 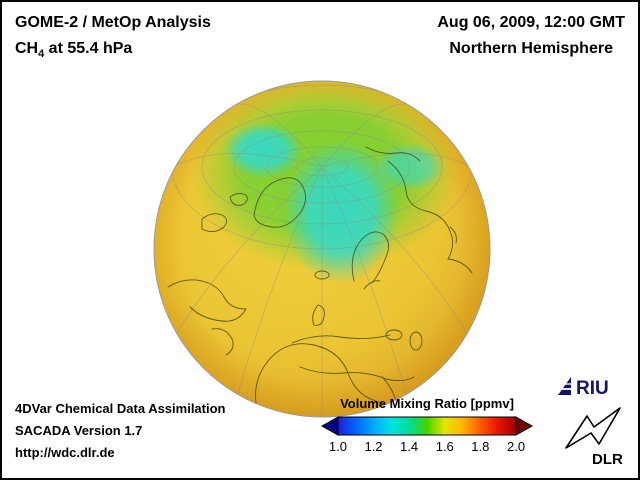 I want to click on riu-logo-text: RIU, so click(x=592, y=388).